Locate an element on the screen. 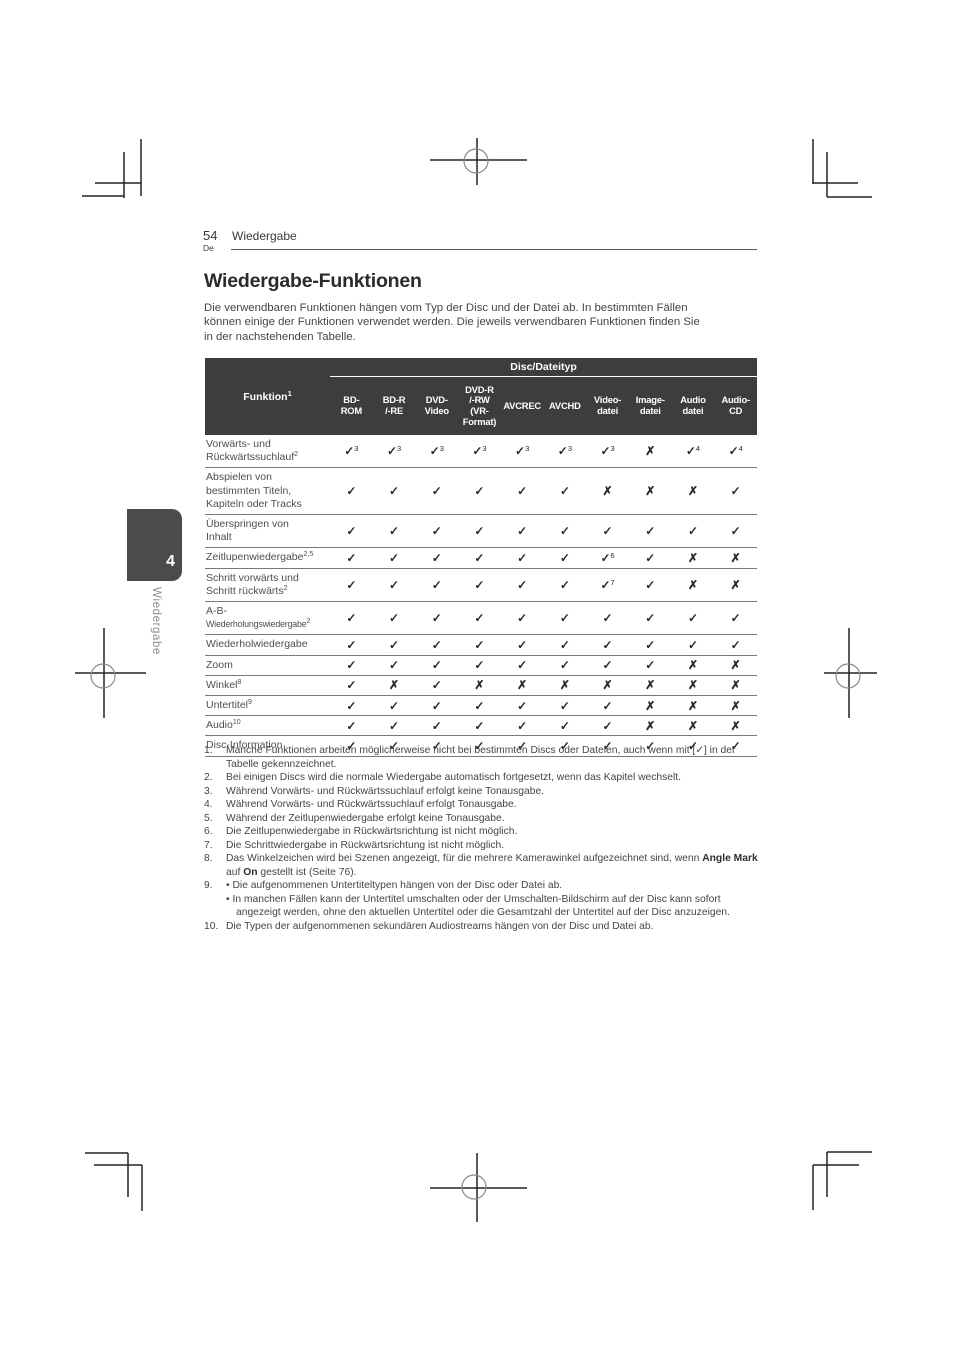 This screenshot has height=1350, width=954. registration-circle-bottom is located at coordinates (474, 1187).